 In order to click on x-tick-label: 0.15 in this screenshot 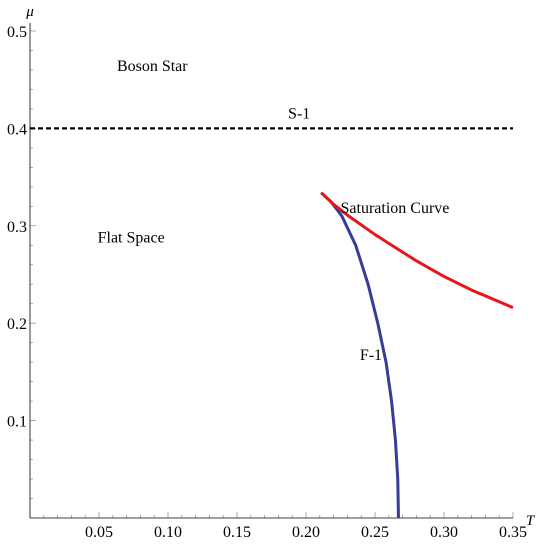, I will do `click(237, 532)`.